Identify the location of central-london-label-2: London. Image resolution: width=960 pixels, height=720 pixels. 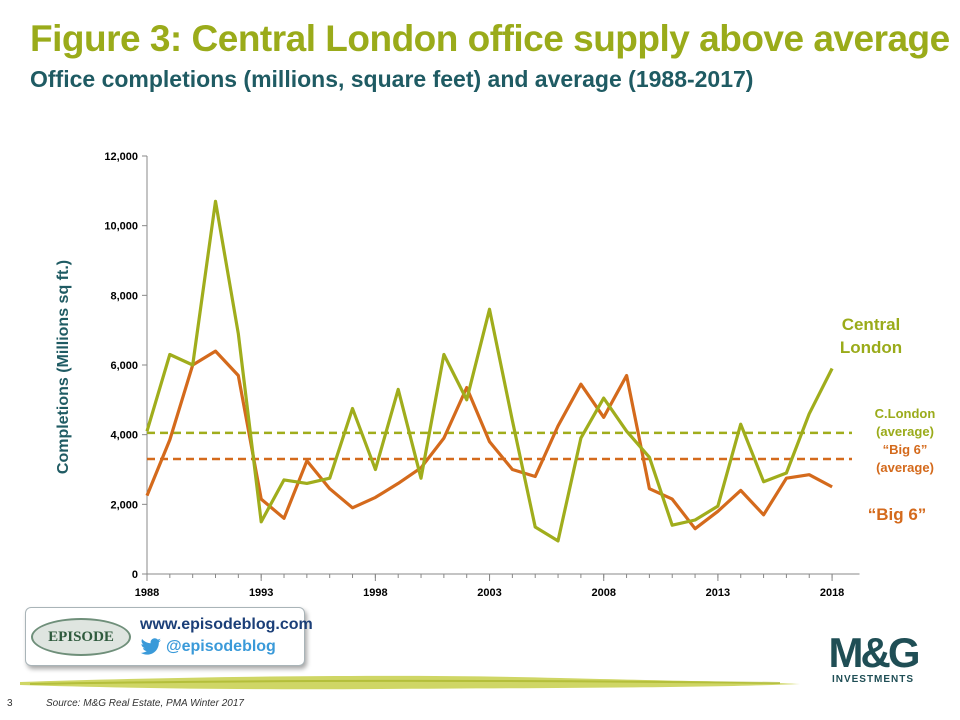
(871, 347).